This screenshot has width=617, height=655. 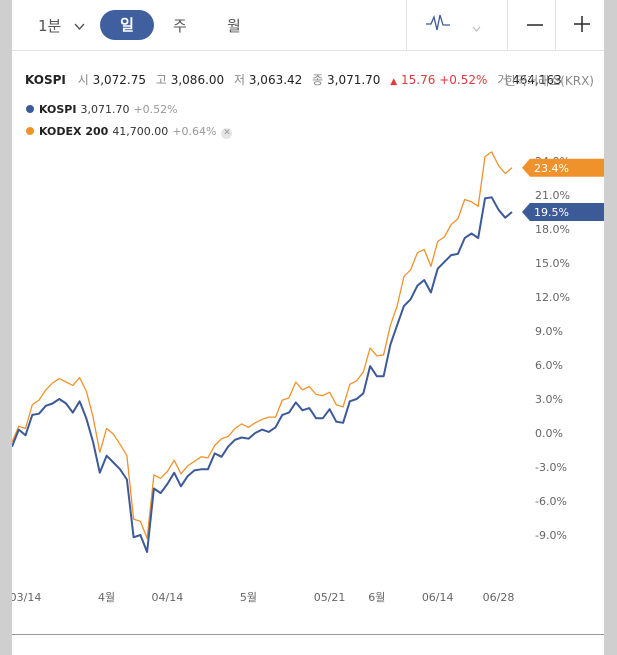 I want to click on legend-kodex: KODEX 200 41,700.00 +0.64% ✕, so click(x=129, y=132).